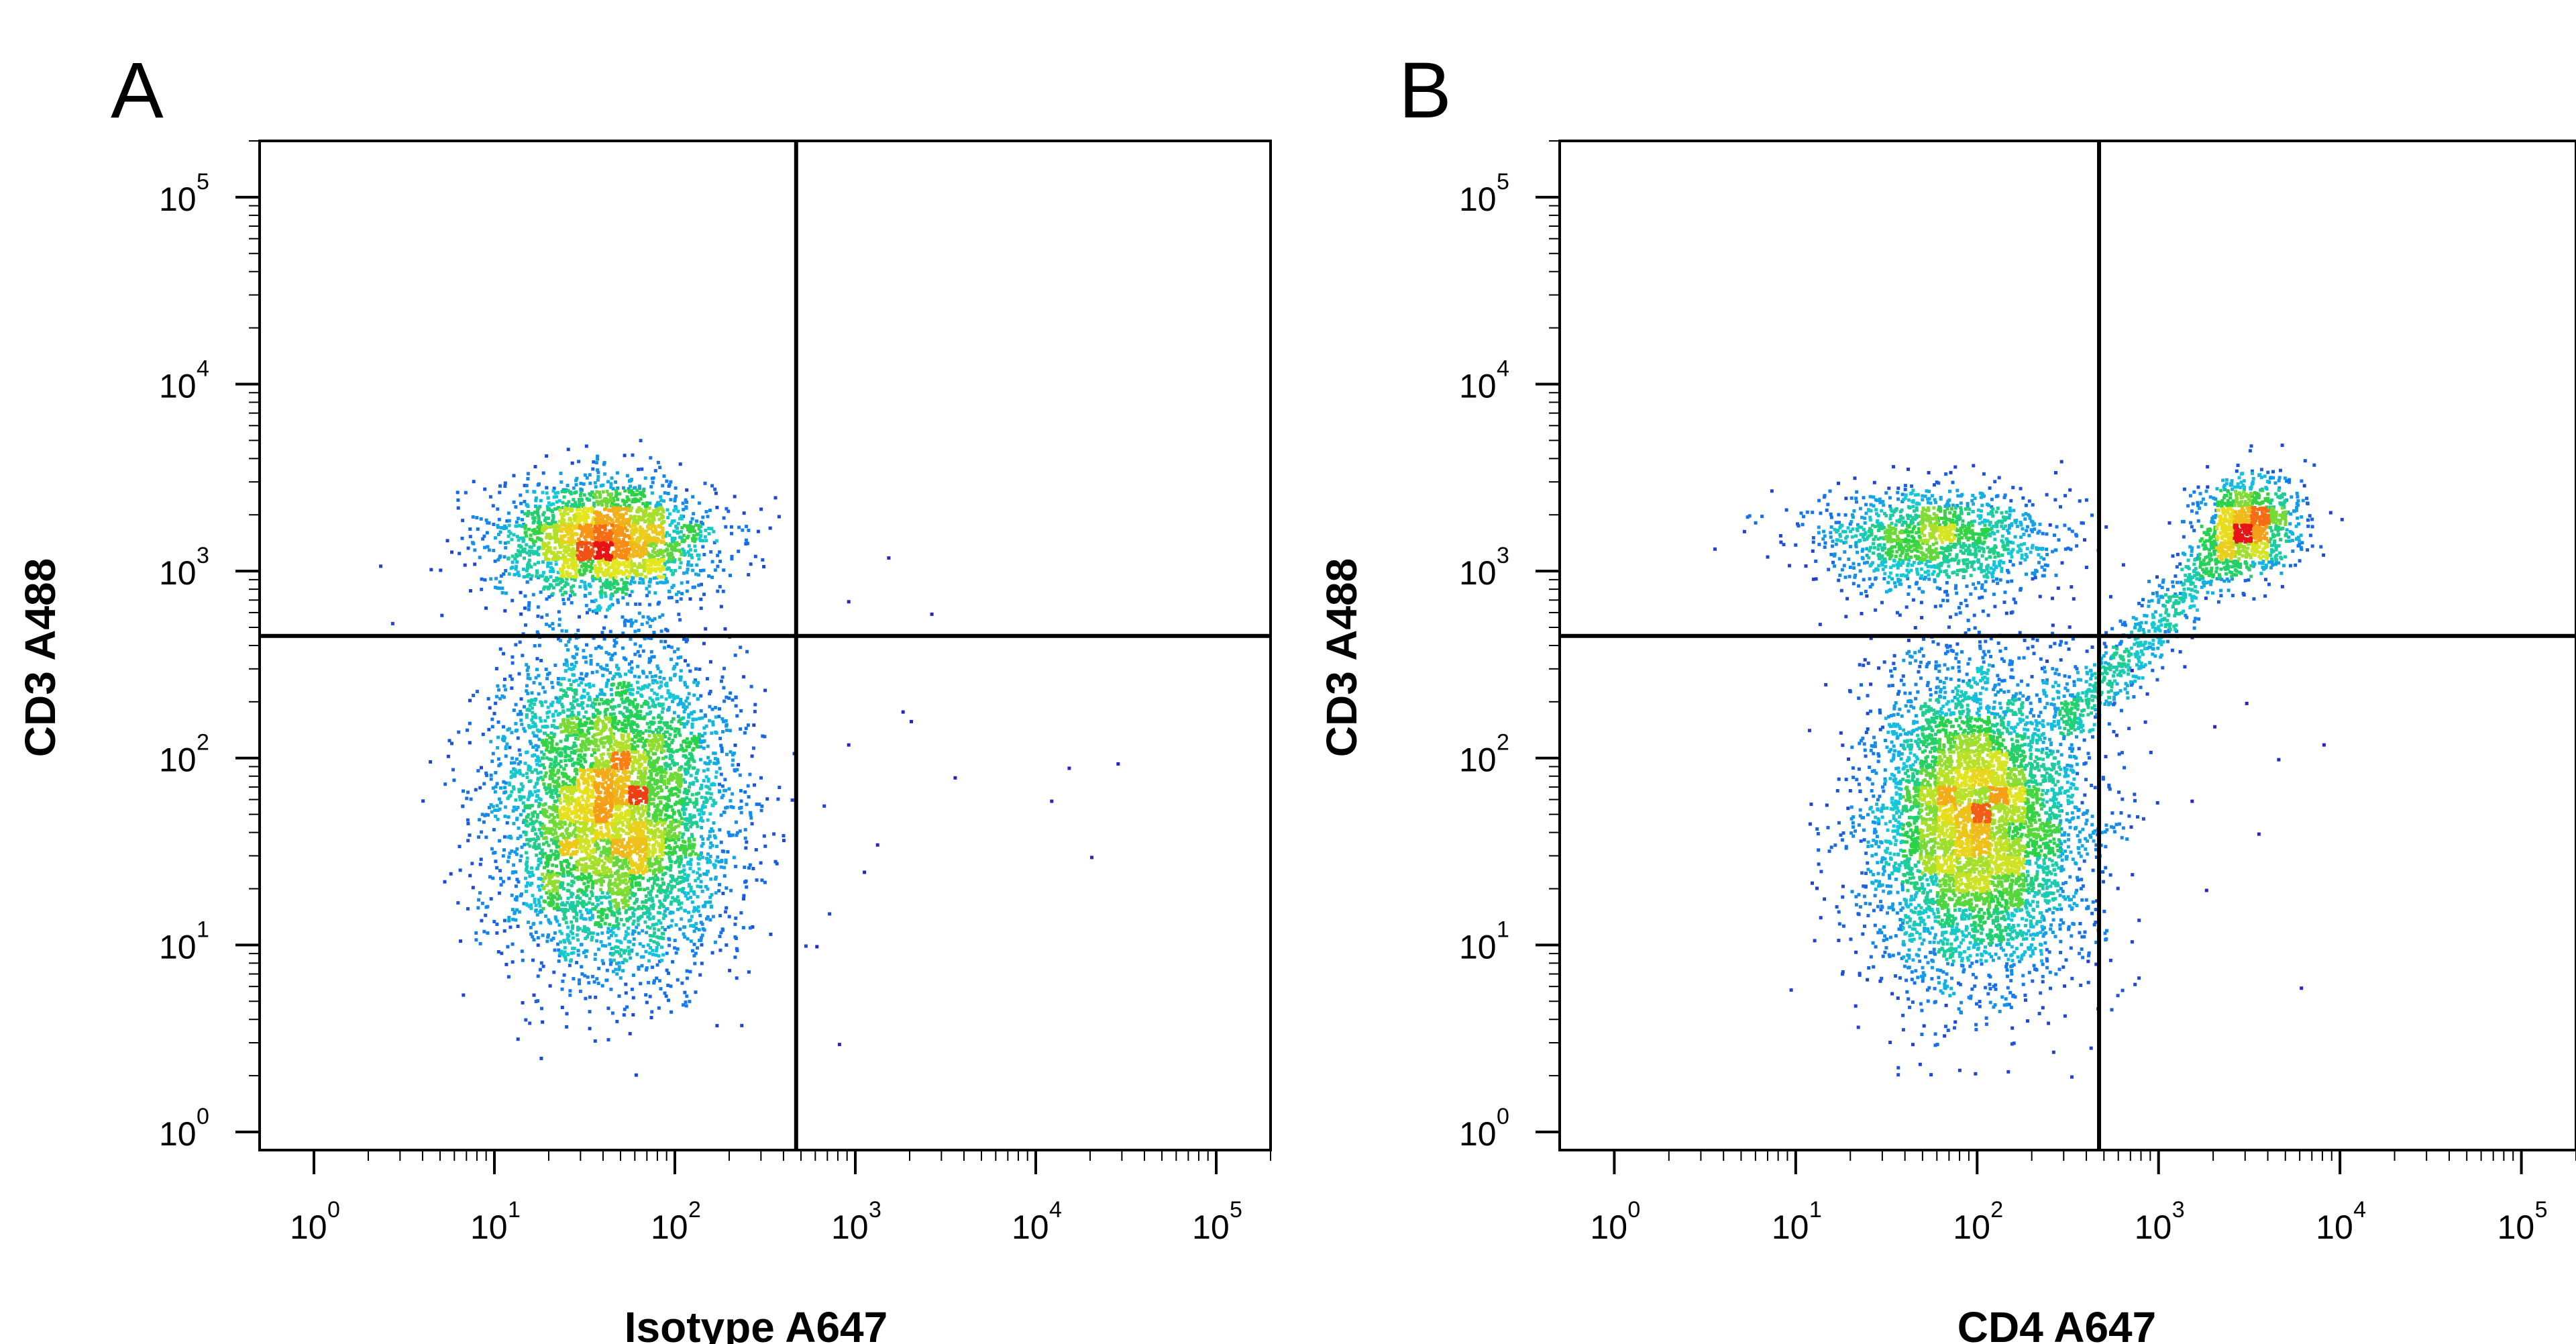 The height and width of the screenshot is (1344, 2576). What do you see at coordinates (749, 758) in the screenshot?
I see `events` at bounding box center [749, 758].